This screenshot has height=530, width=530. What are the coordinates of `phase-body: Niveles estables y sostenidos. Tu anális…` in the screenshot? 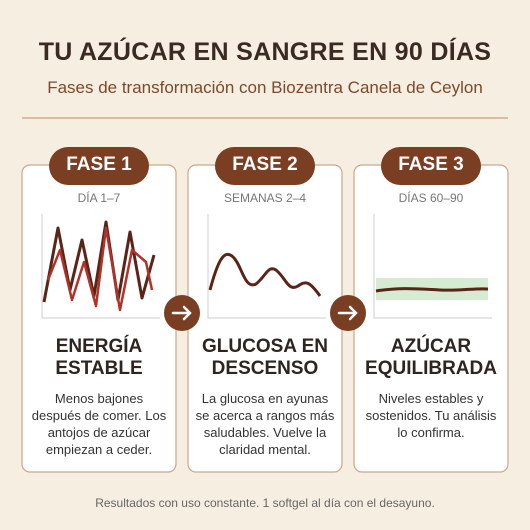 It's located at (431, 415).